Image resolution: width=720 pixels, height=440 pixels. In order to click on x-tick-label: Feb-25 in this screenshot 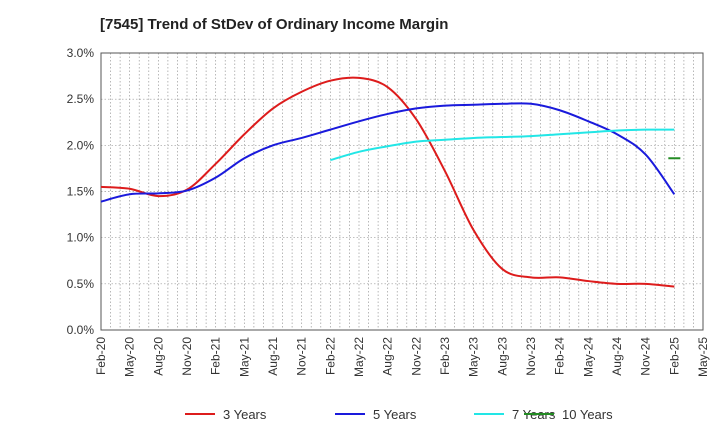, I will do `click(674, 356)`.